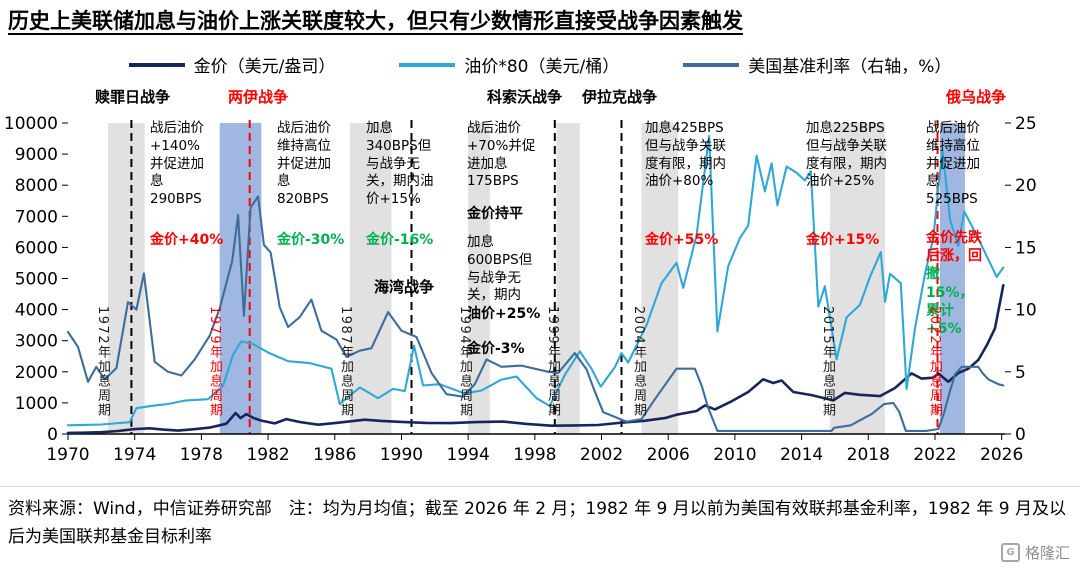 The image size is (1080, 568). I want to click on footer-divider, so click(540, 486).